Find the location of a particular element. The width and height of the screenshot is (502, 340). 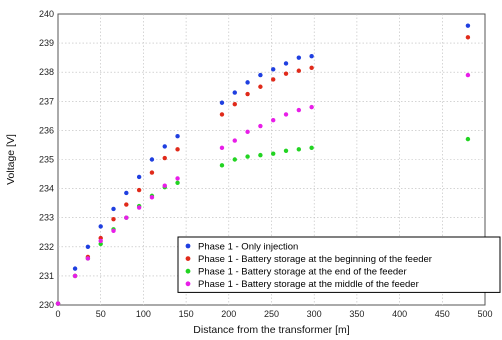

x-tick-label: 500 is located at coordinates (484, 314).